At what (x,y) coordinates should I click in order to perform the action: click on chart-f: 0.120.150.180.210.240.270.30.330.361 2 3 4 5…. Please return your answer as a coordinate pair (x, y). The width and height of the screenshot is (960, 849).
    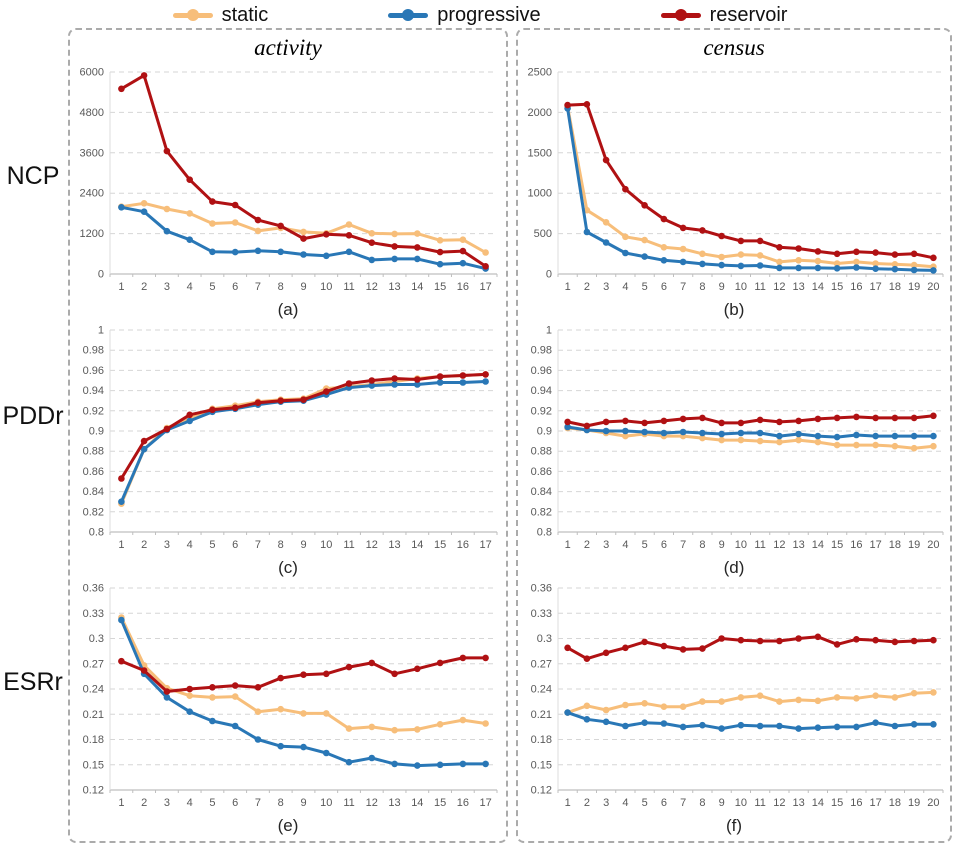
    Looking at the image, I should click on (737, 696).